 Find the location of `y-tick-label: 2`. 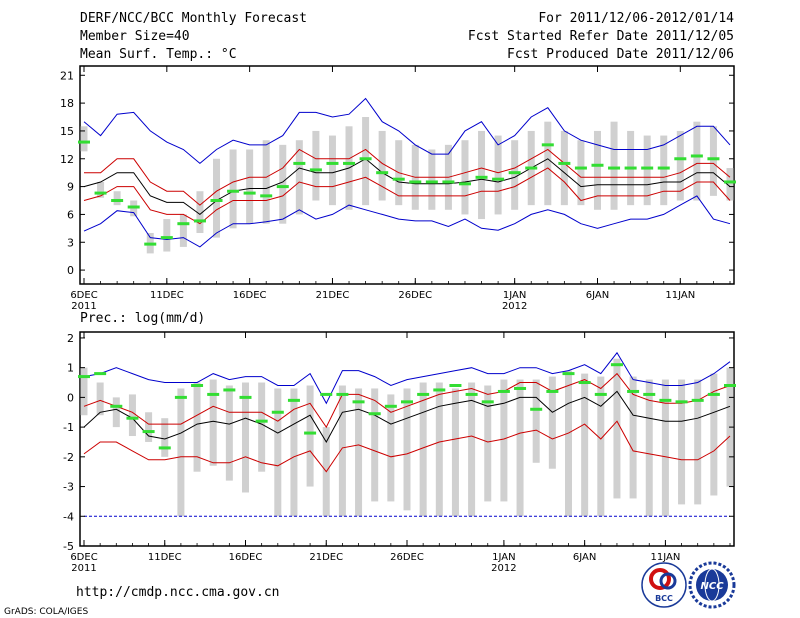

y-tick-label: 2 is located at coordinates (70, 338).